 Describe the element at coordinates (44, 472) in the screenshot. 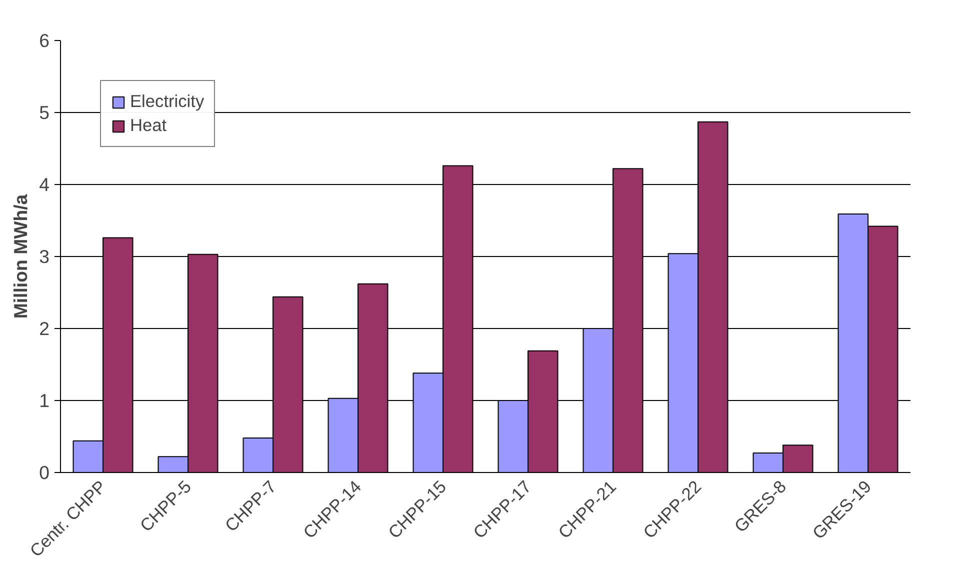

I see `y-tick-label: 0` at that location.